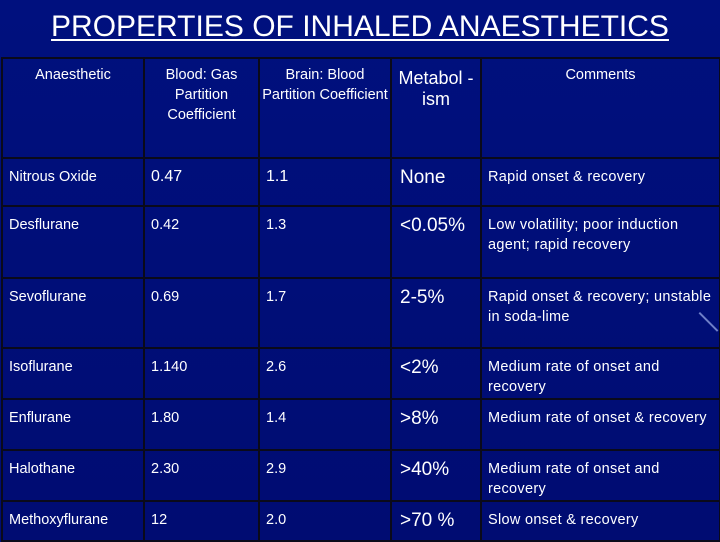 The height and width of the screenshot is (542, 720). I want to click on cell-blood-gas: 1.140, so click(201, 373).